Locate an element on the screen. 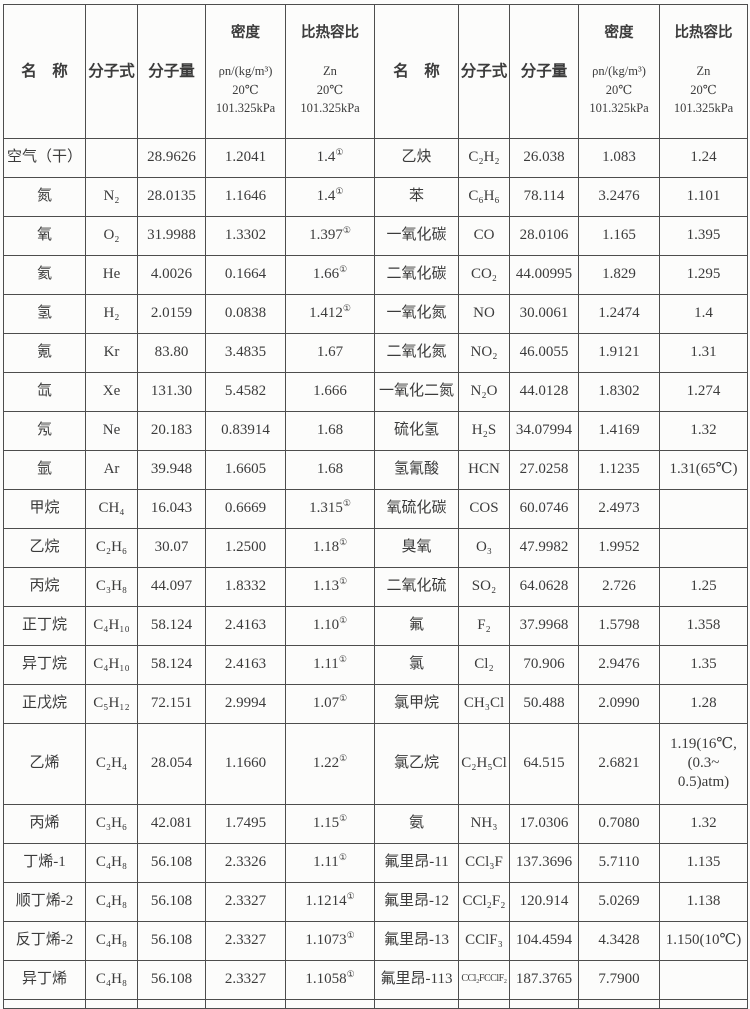 The height and width of the screenshot is (1009, 750). right-mw-cell: 47.9982 is located at coordinates (544, 547).